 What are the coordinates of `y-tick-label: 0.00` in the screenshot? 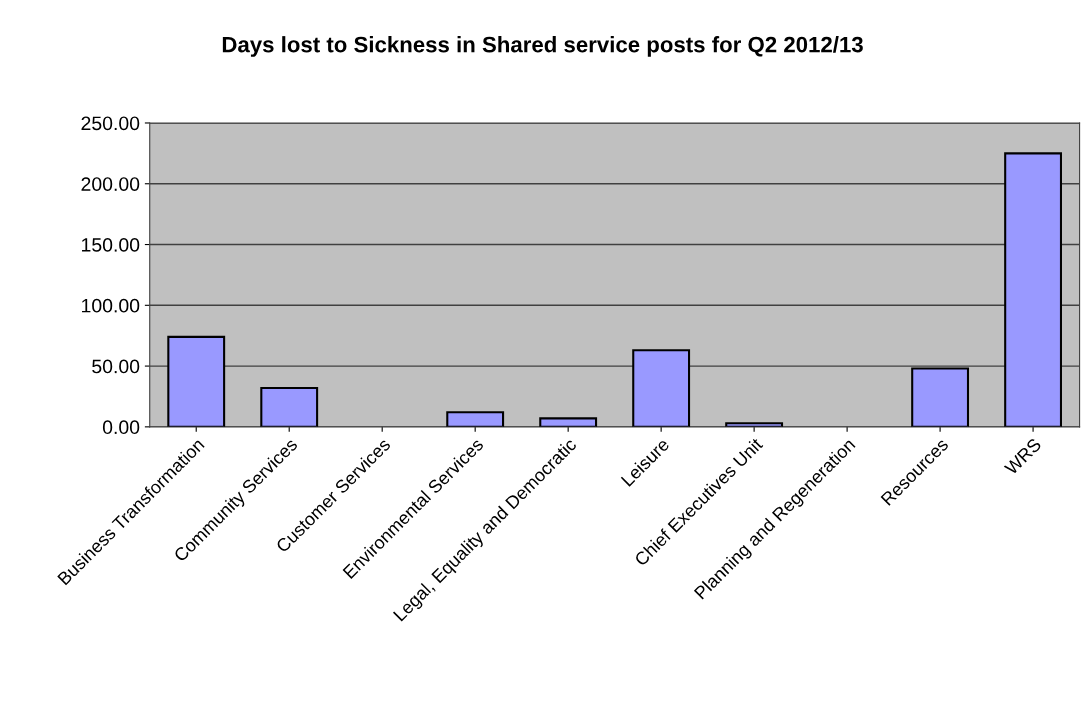 It's located at (121, 427).